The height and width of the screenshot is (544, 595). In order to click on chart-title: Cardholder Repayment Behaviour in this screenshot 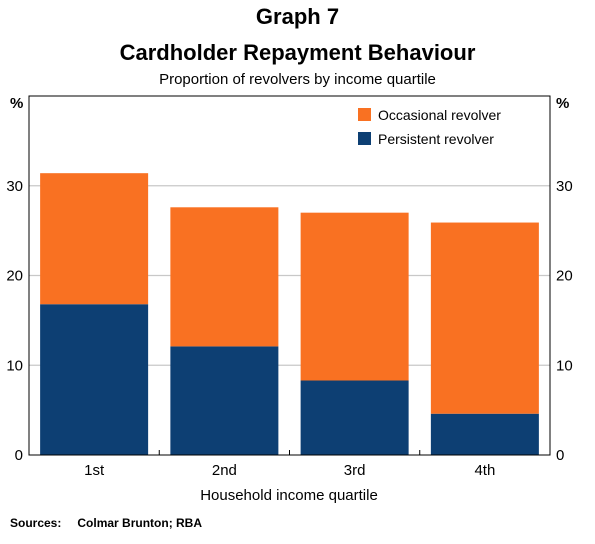, I will do `click(297, 52)`.